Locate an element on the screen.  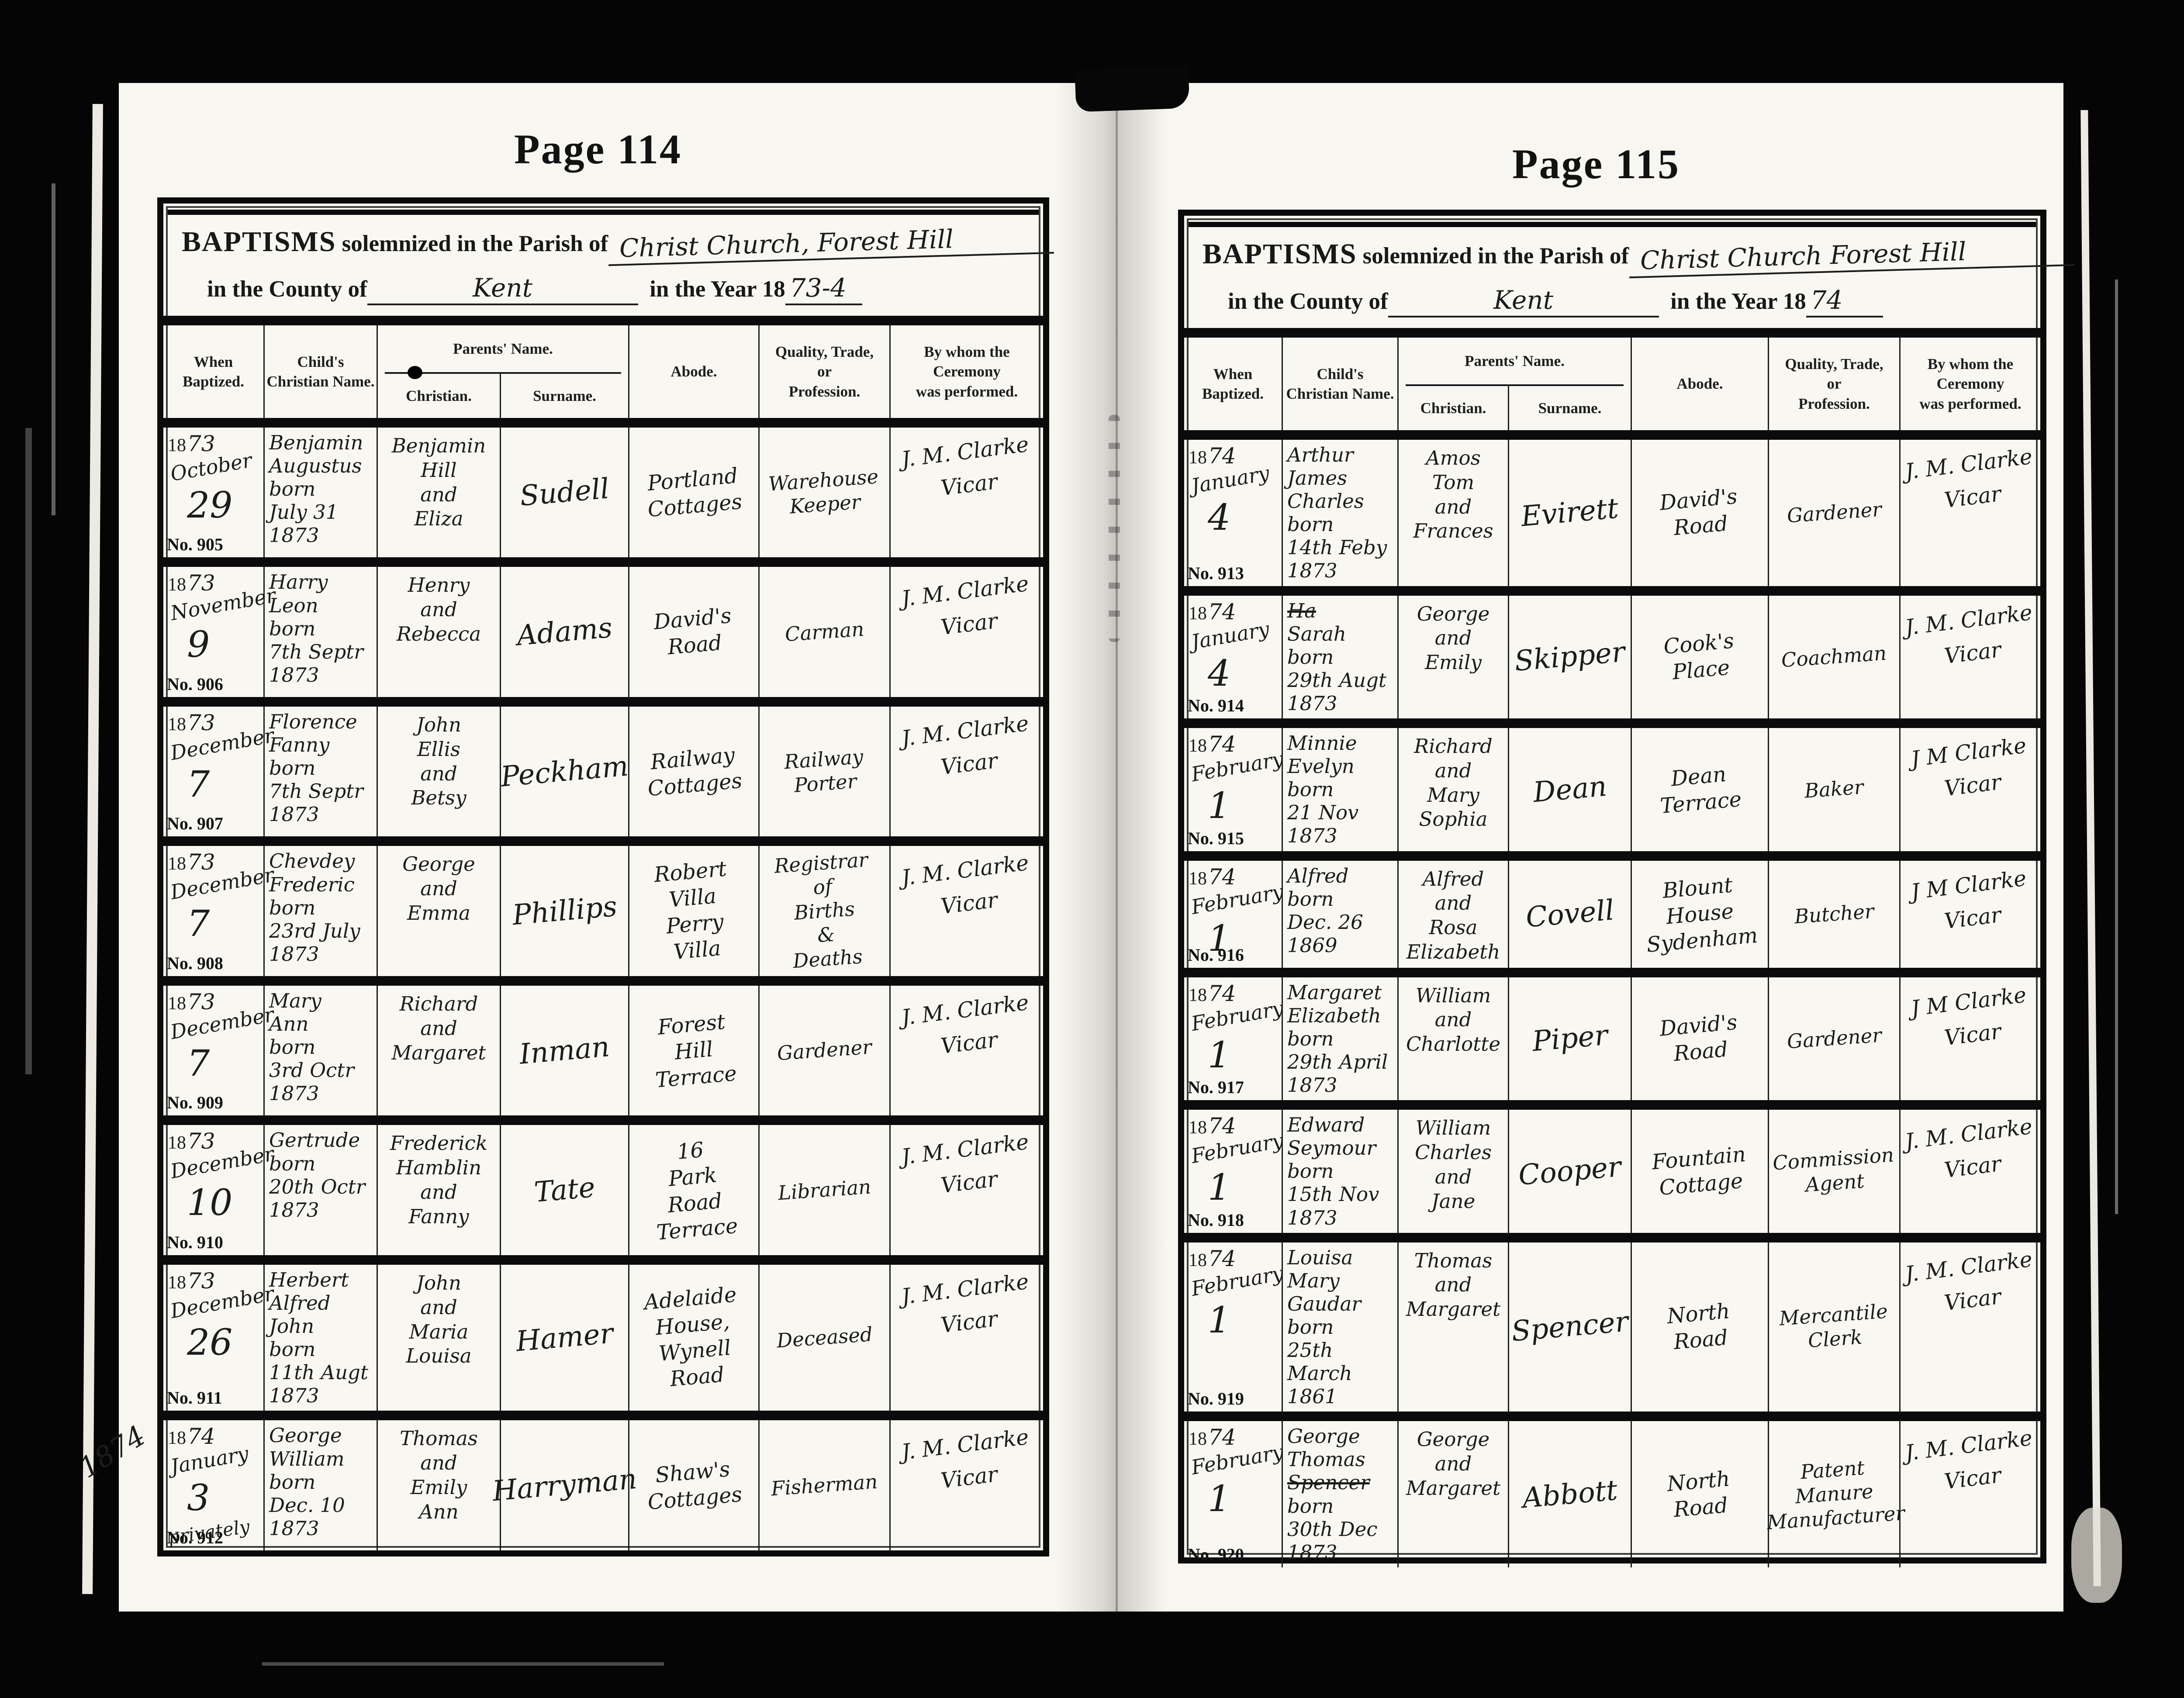
entry-number: No. 910 is located at coordinates (195, 1242).